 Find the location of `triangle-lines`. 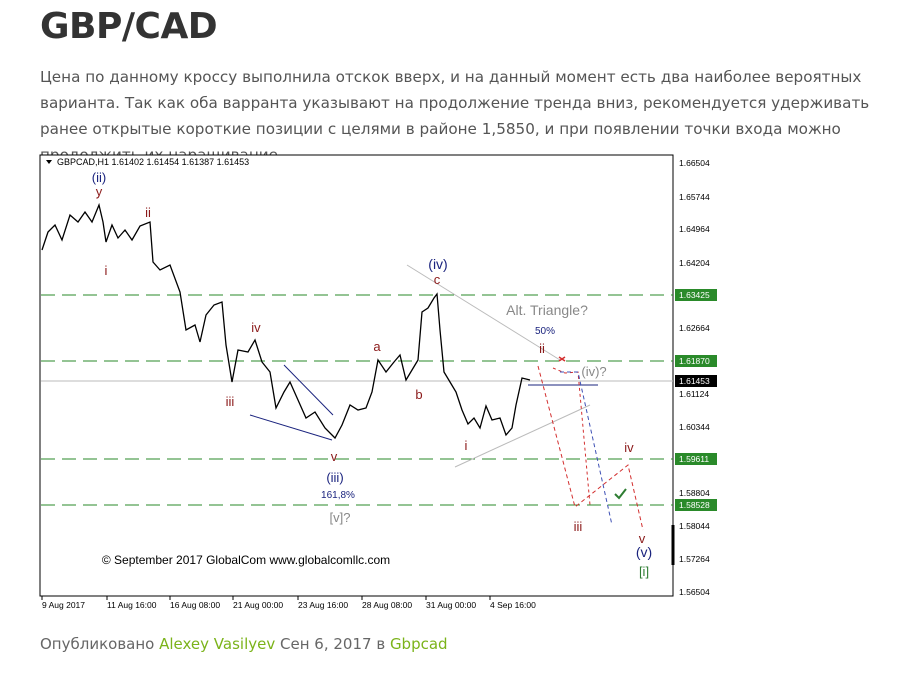

triangle-lines is located at coordinates (498, 366).